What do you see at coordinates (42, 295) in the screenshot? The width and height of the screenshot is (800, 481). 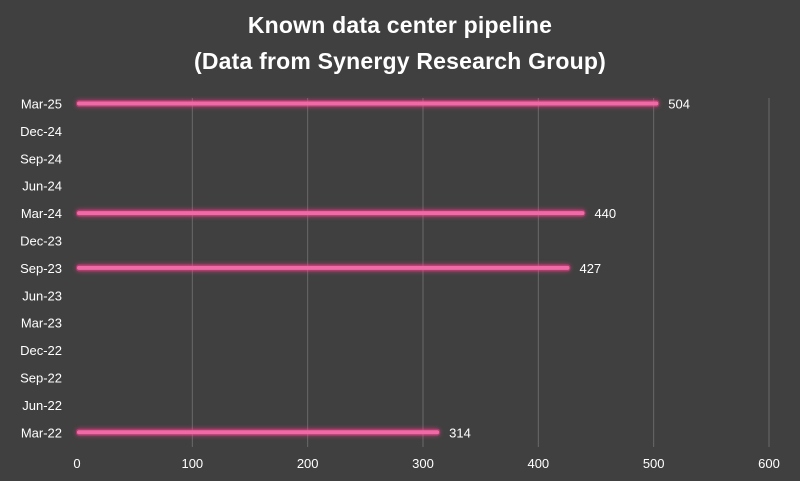 I see `y-tick-label: Jun-23` at bounding box center [42, 295].